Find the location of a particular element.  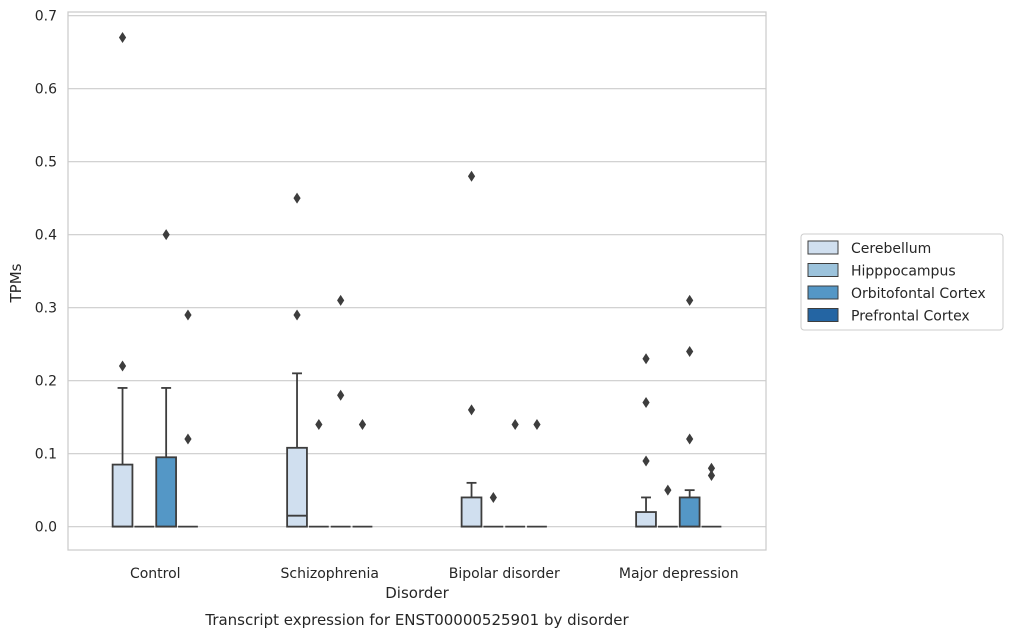

box-bipolar-disorder-cerebellum is located at coordinates (471, 504).